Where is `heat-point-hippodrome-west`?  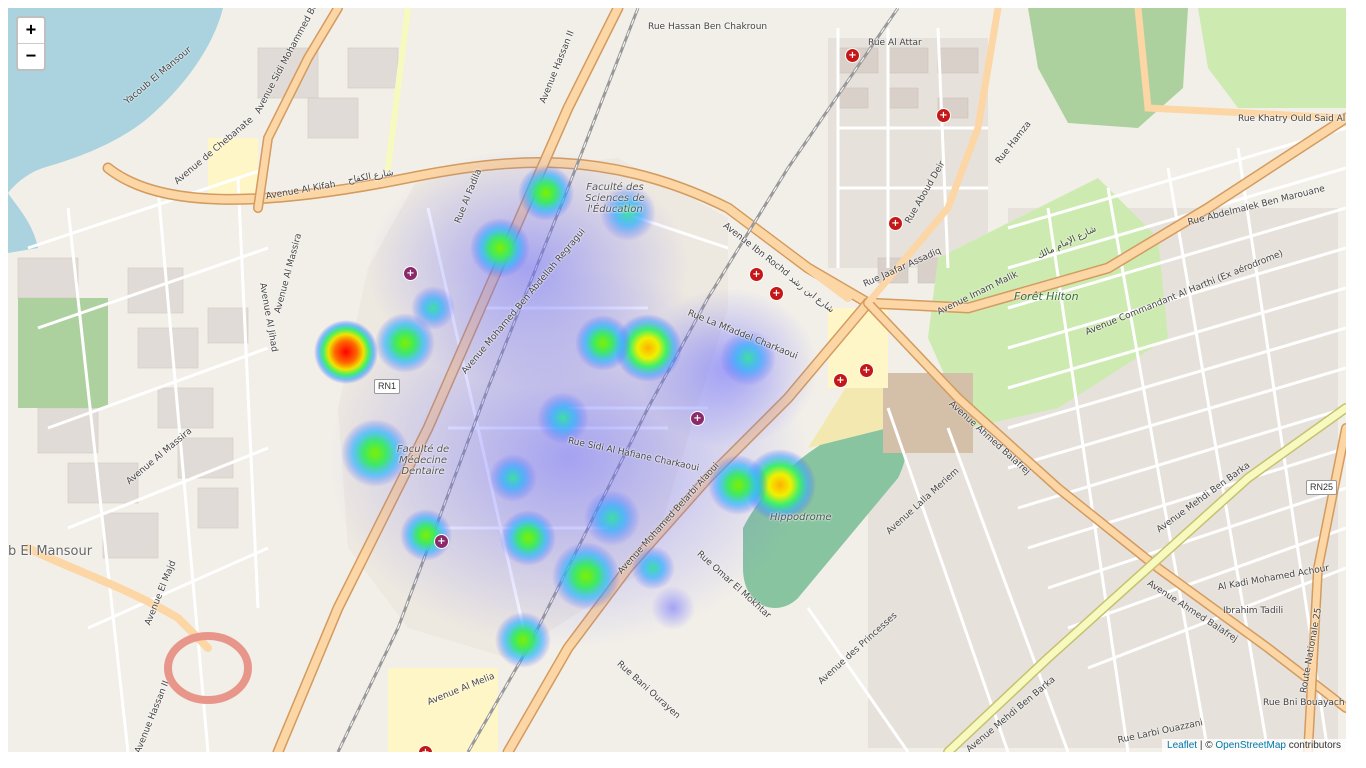 heat-point-hippodrome-west is located at coordinates (738, 485).